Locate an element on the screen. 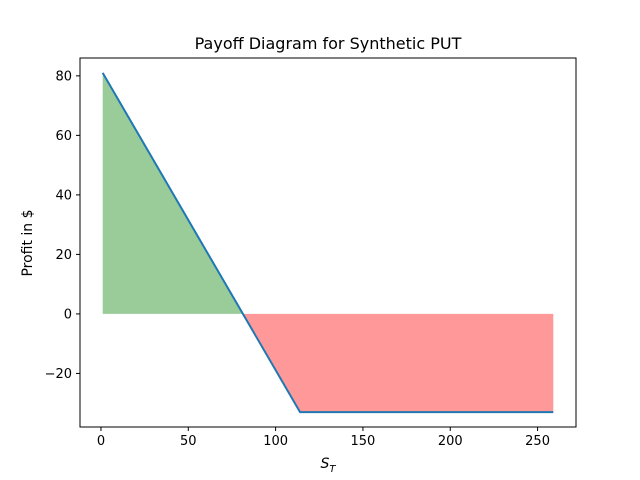  x-axis-label-subscript: T is located at coordinates (332, 469).